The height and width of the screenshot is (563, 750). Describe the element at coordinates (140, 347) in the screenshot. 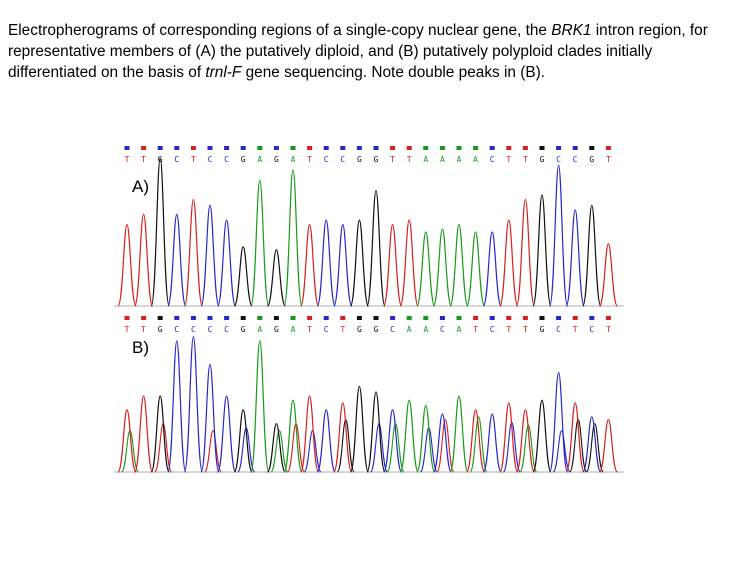

I see `panel-b-label: B)` at that location.